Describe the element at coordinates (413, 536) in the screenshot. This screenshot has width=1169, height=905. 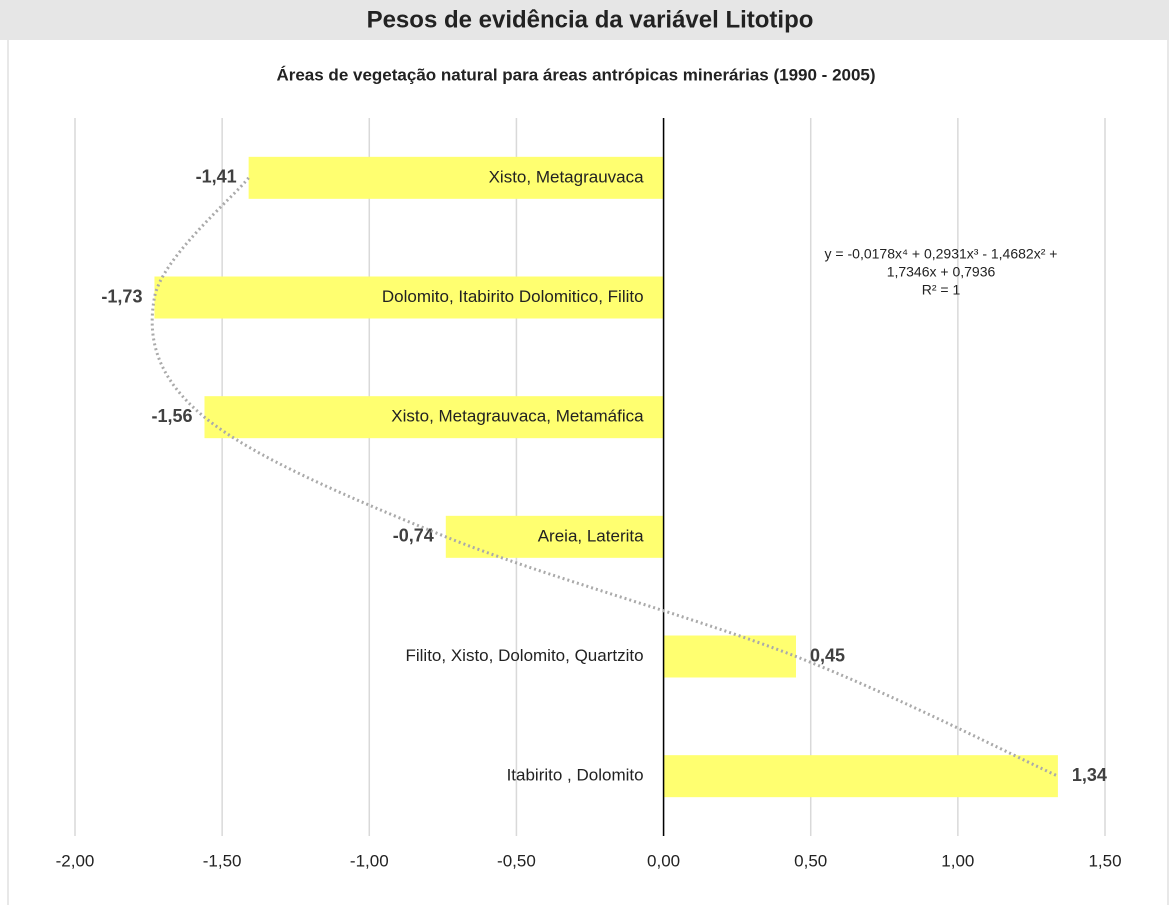
I see `data-label: -0,74` at that location.